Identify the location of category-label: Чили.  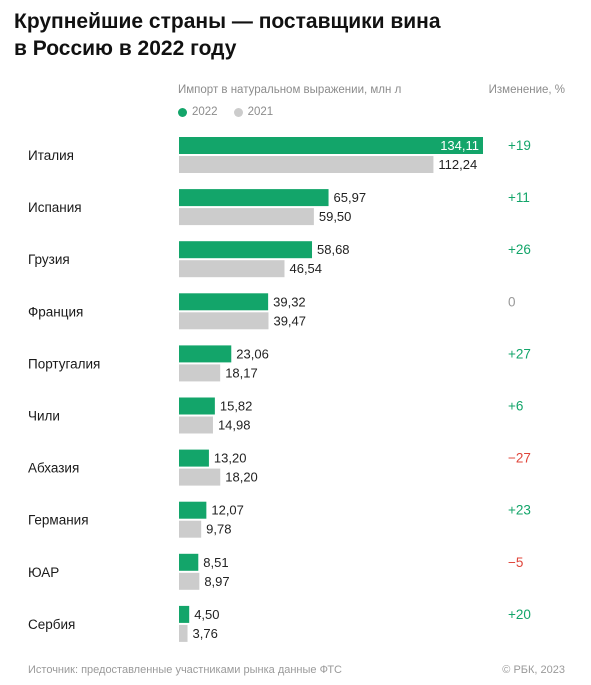
(44, 416).